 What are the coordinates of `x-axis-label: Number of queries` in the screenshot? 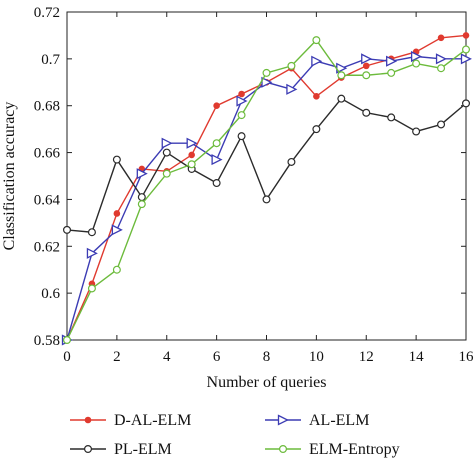 It's located at (267, 382).